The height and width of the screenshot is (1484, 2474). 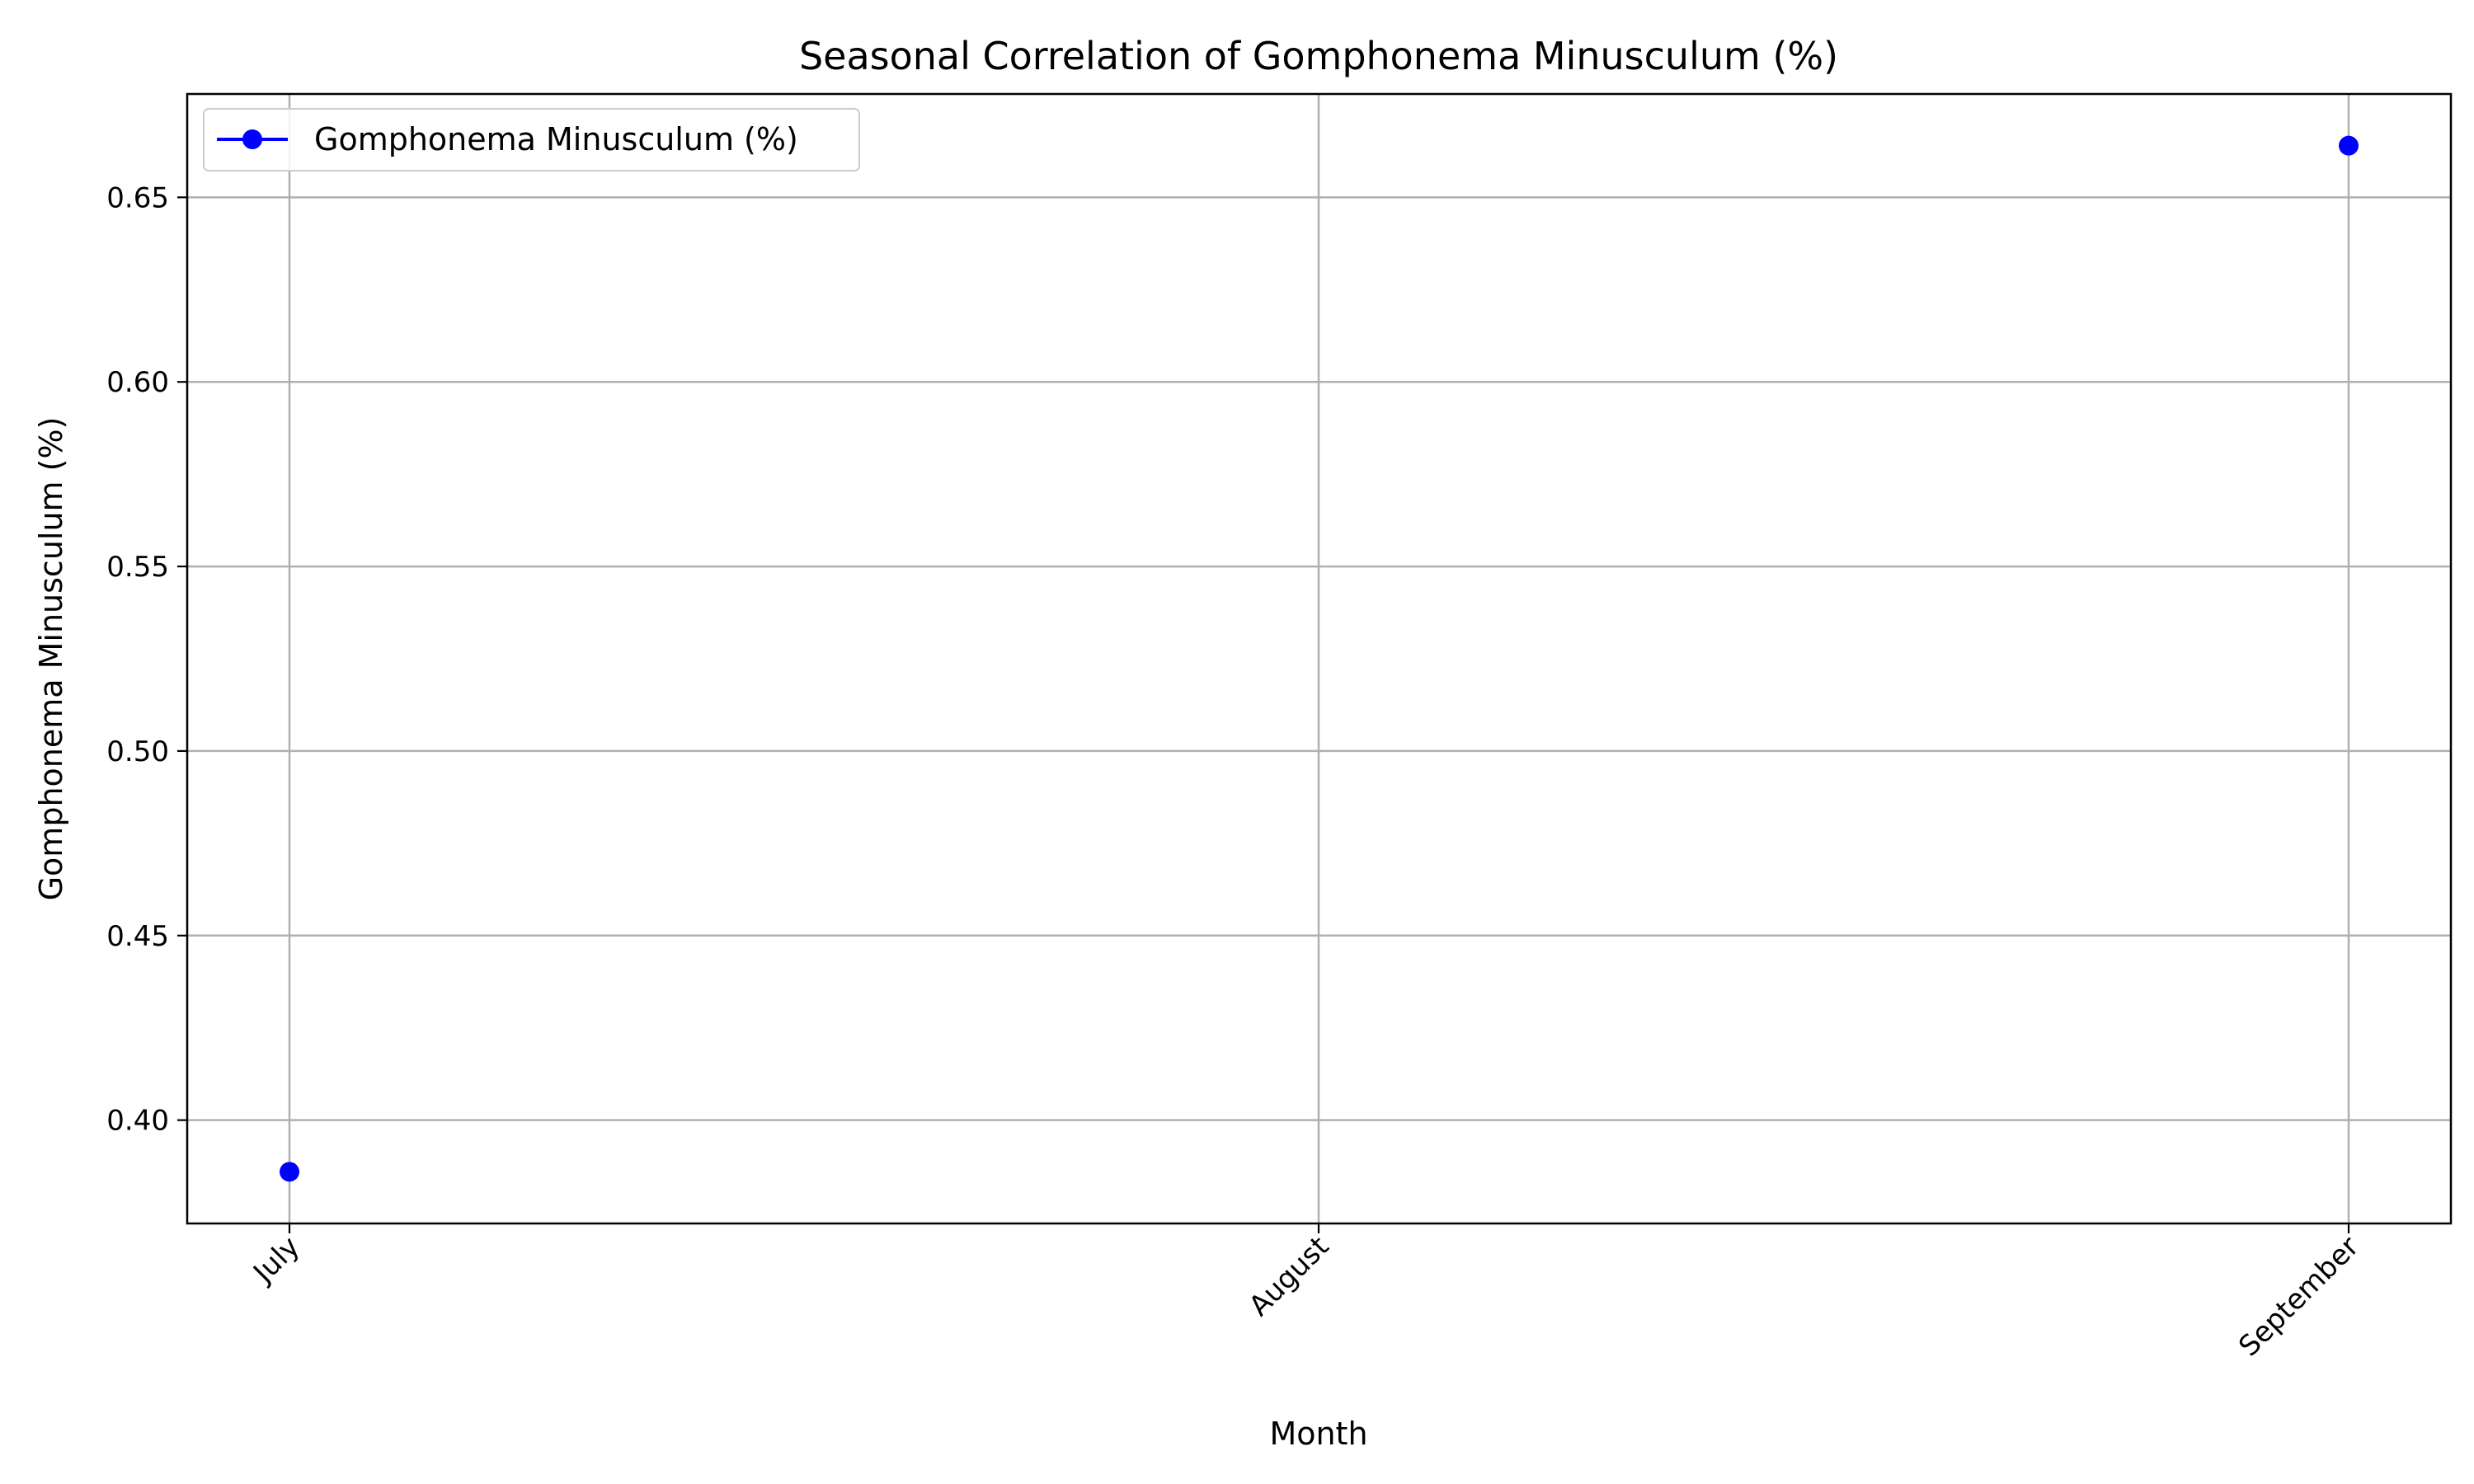 I want to click on x-axis-title: Month, so click(x=1318, y=1434).